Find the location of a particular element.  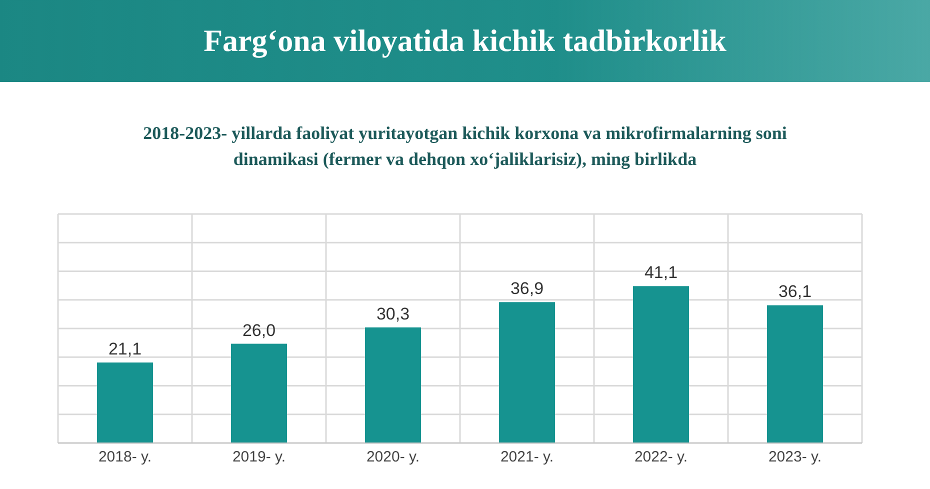

data-label: 30,3 is located at coordinates (393, 314).